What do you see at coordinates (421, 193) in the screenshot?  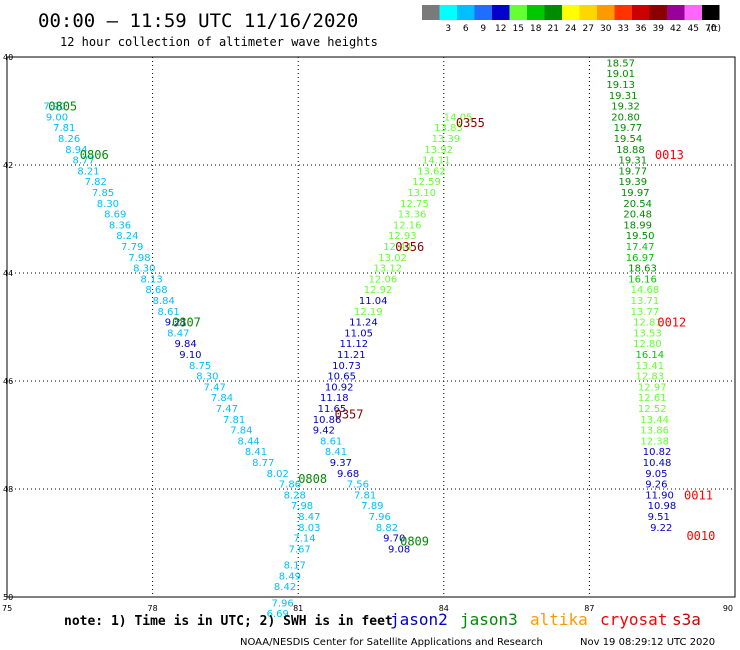 I see `swh-value: 13.10` at bounding box center [421, 193].